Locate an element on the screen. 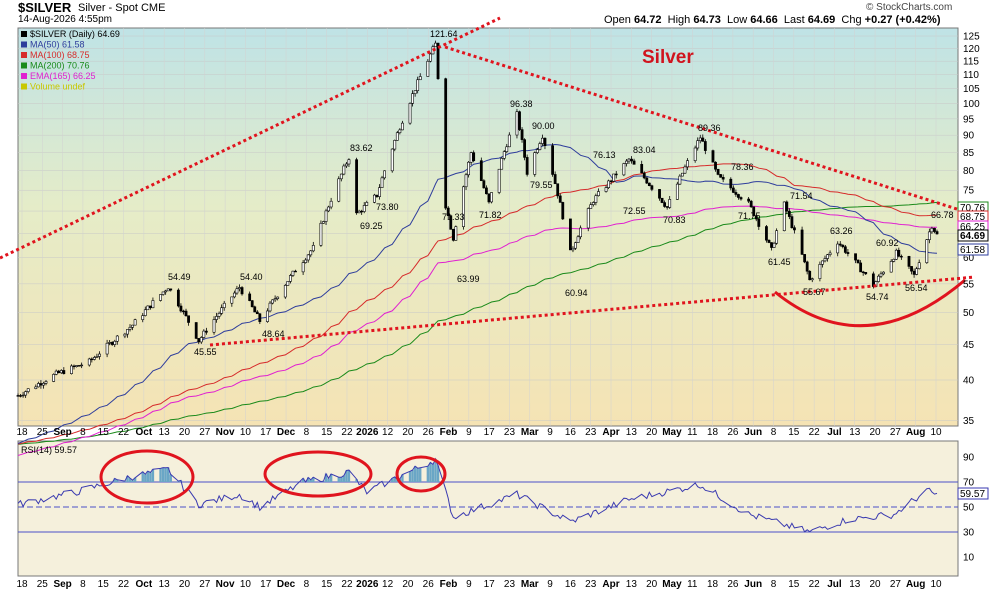 This screenshot has width=990, height=592. price-annotation: 63.26 is located at coordinates (841, 231).